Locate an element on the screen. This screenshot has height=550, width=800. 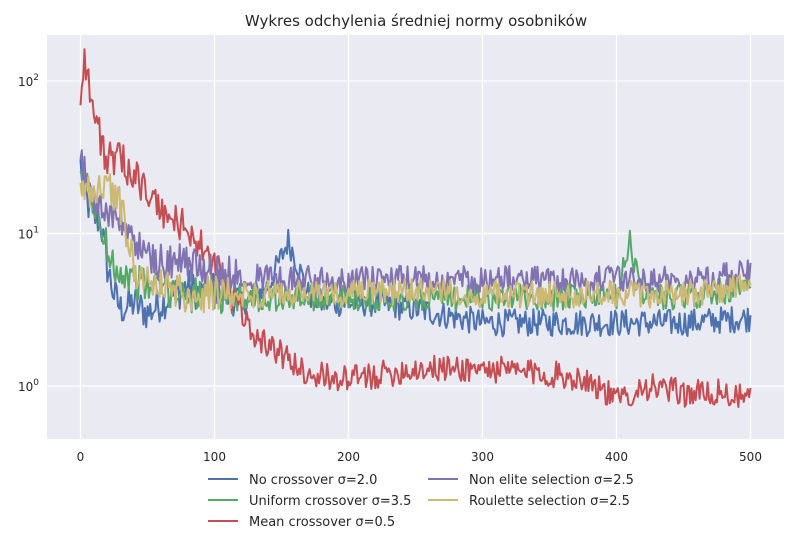
x-axis: 0 100 200 300 400 500 is located at coordinates (419, 457).